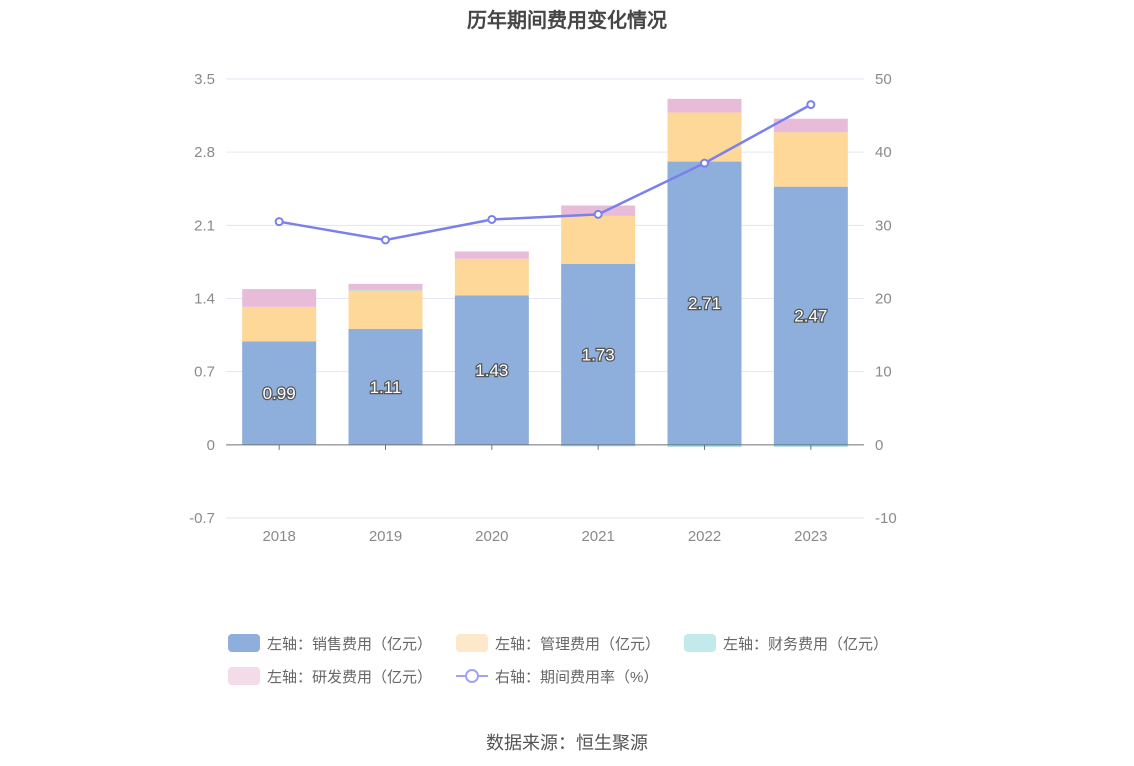 This screenshot has width=1134, height=766. I want to click on legend-label-admin: 左轴：管理费用（亿元）, so click(578, 644).